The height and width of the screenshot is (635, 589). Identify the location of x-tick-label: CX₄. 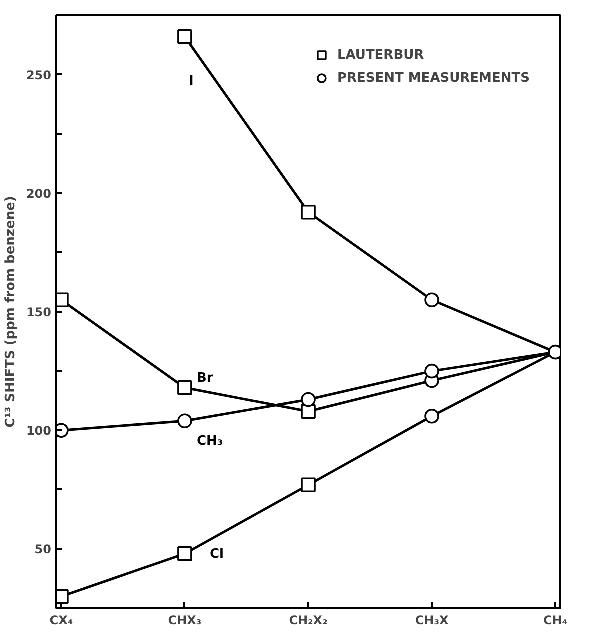
(62, 621).